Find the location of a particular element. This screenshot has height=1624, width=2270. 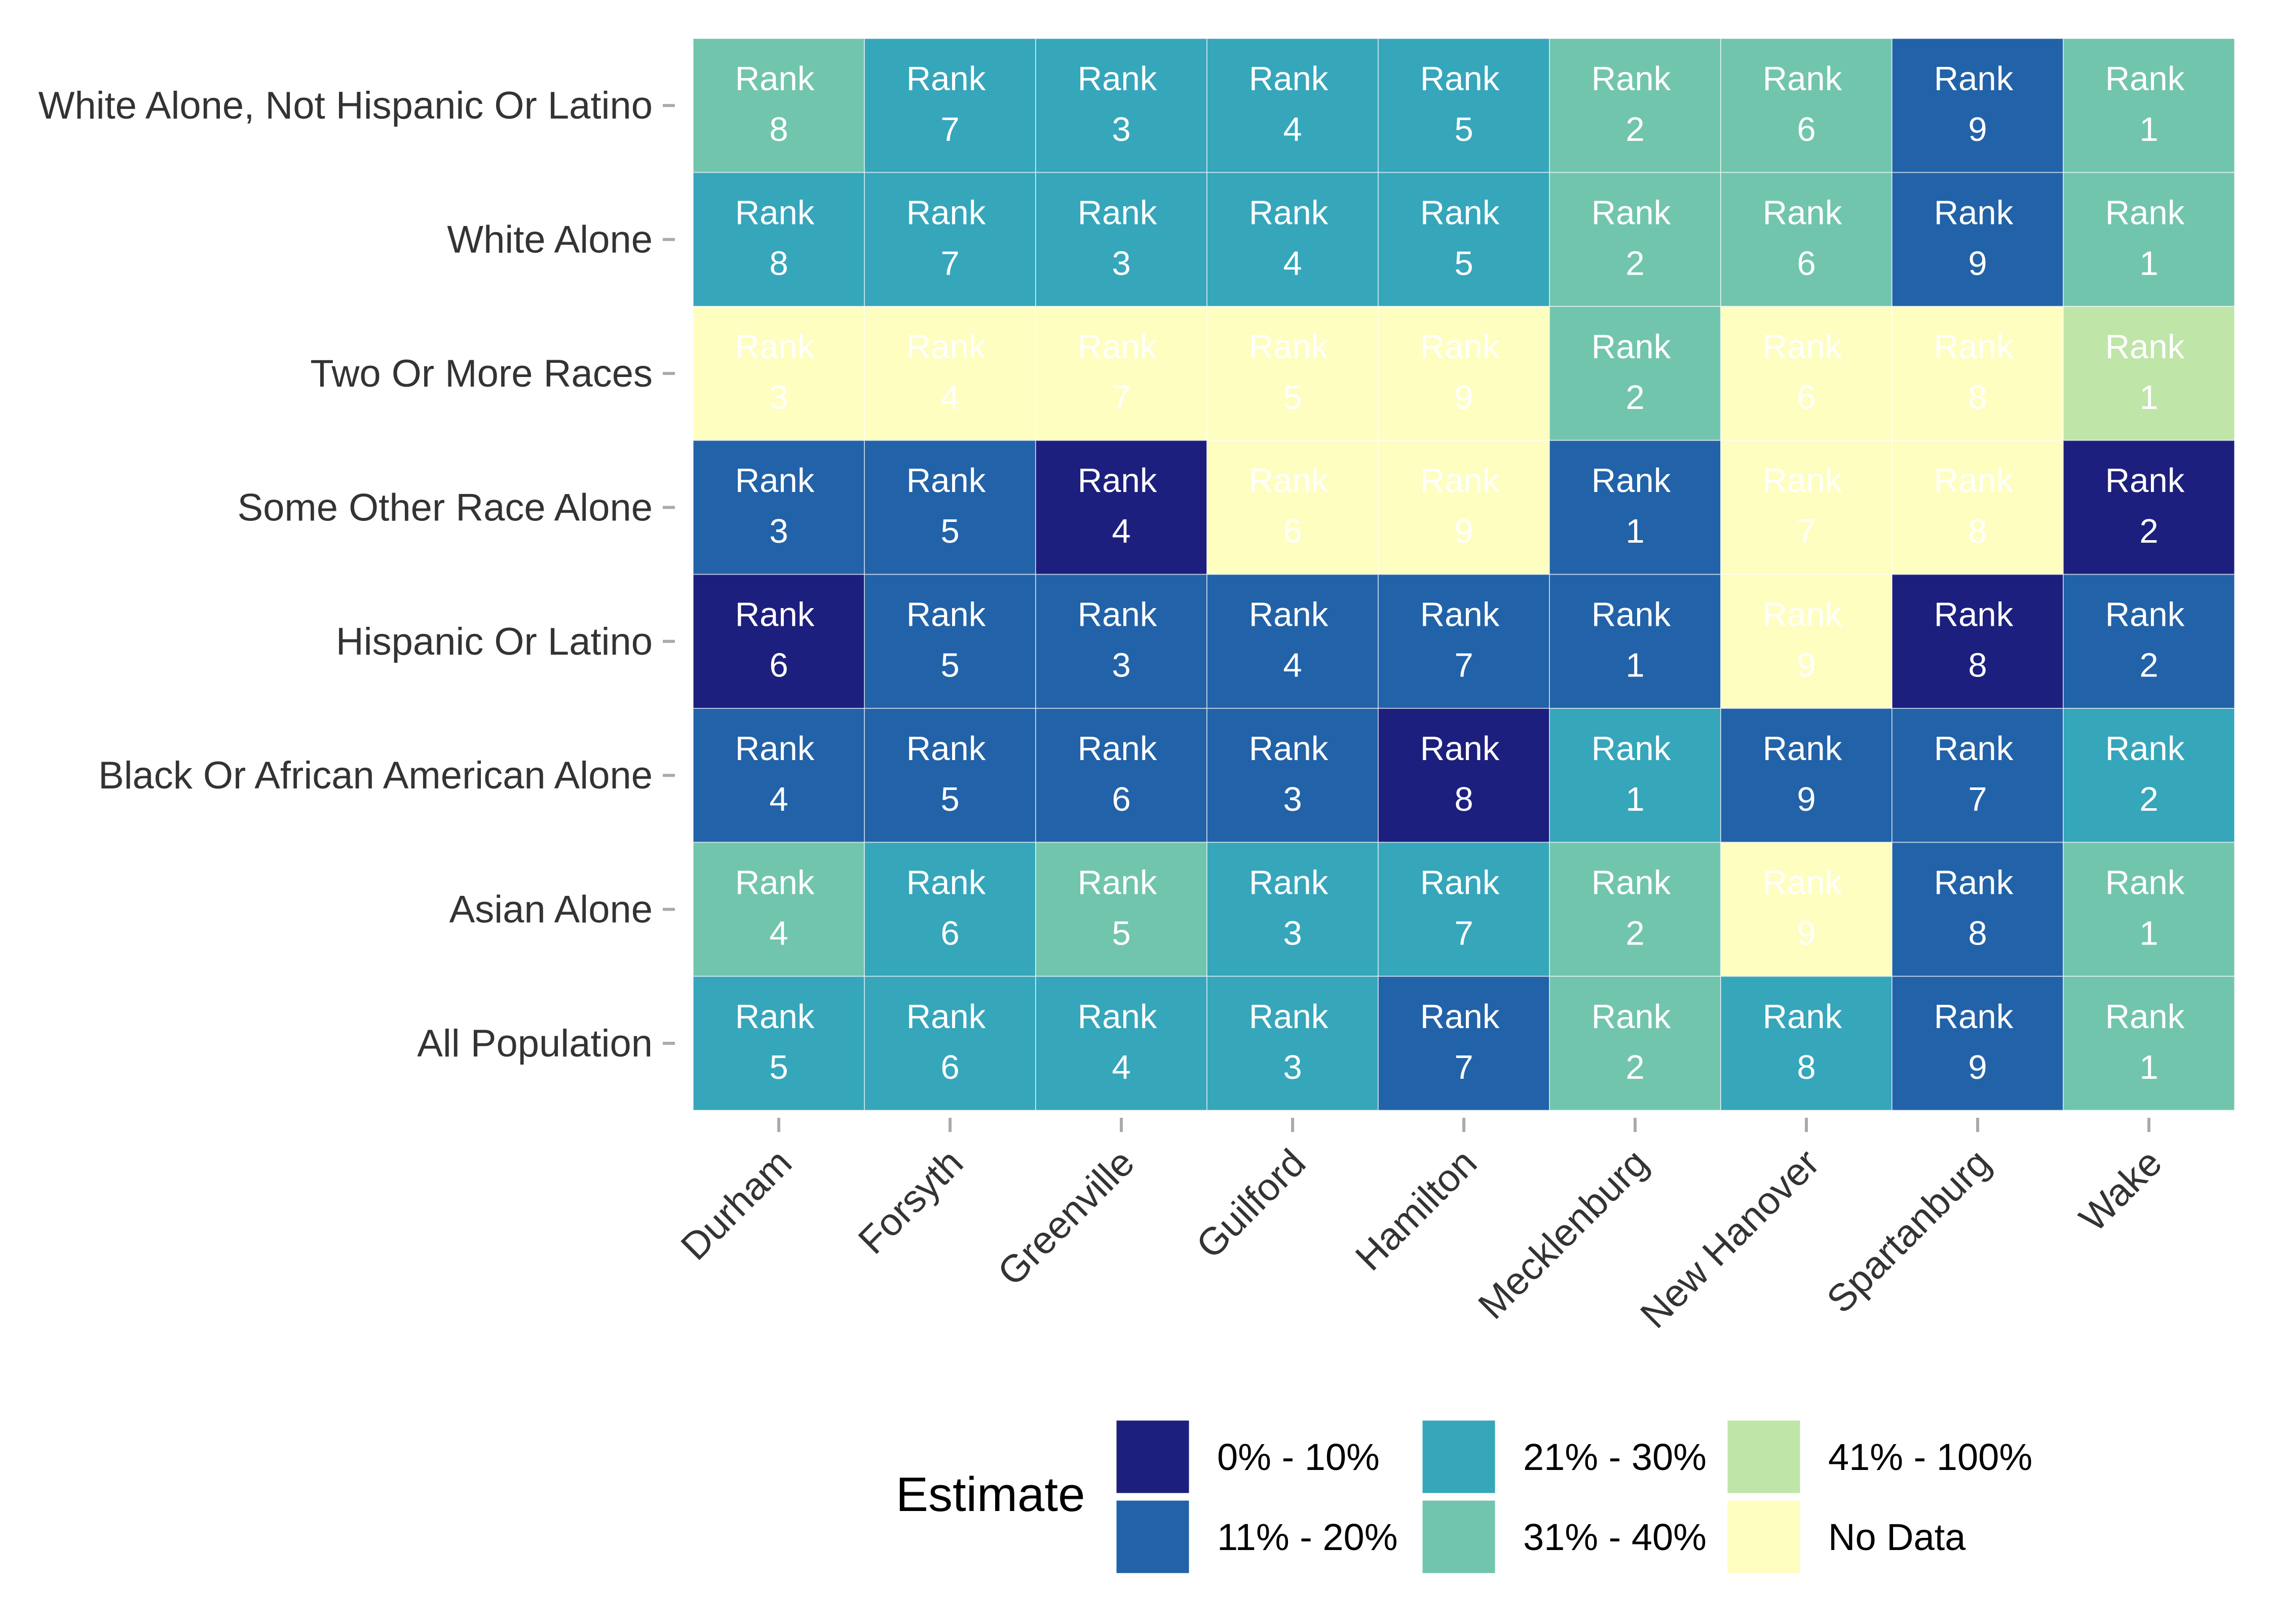

legend-item-label: 11% - 20% is located at coordinates (1307, 1537).